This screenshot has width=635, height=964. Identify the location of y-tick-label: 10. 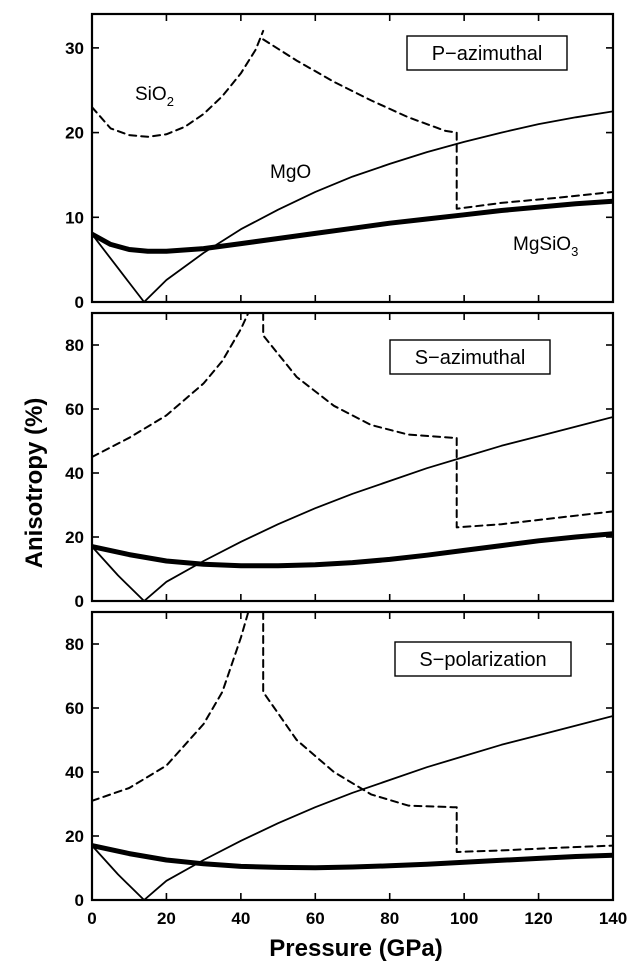
(74, 217).